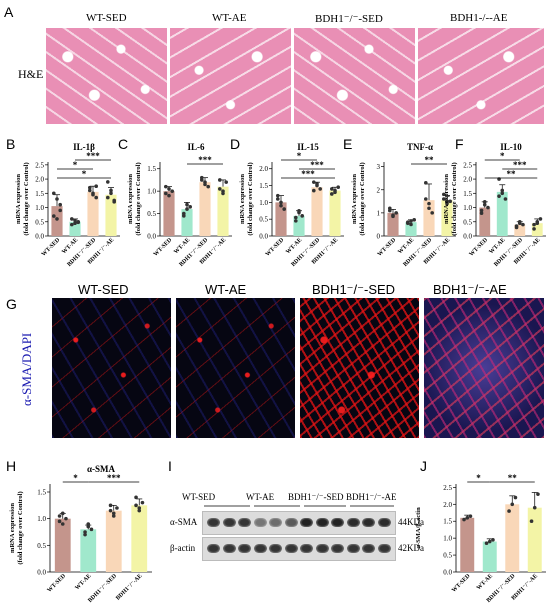 Image resolution: width=550 pixels, height=614 pixels. What do you see at coordinates (418, 528) in the screenshot?
I see `y-axis-label: α-SMA/β-actin` at bounding box center [418, 528].